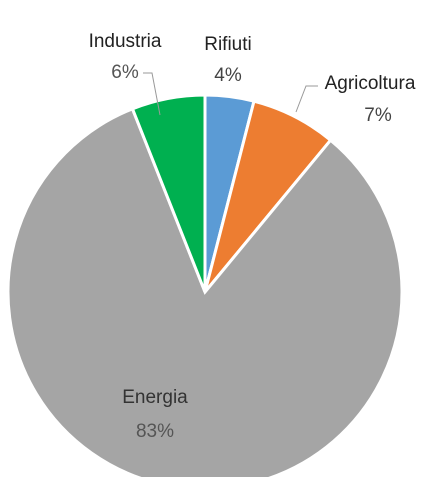  Describe the element at coordinates (155, 431) in the screenshot. I see `data-label-value: 83%` at that location.